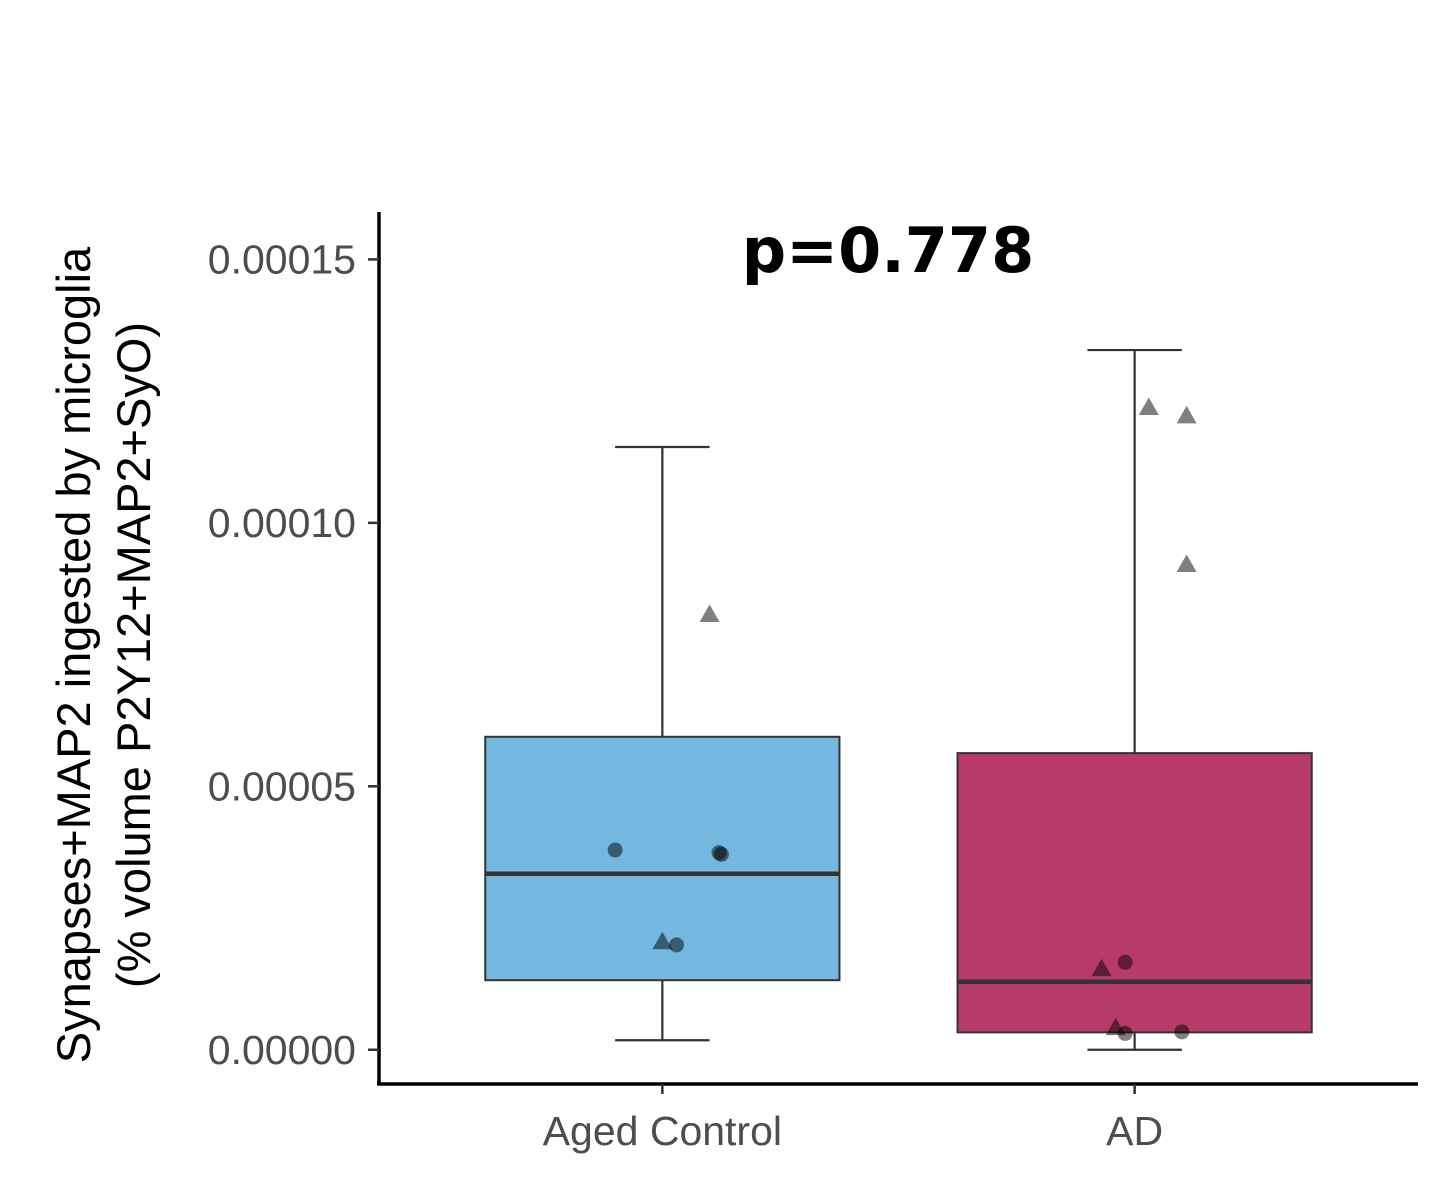 This screenshot has width=1456, height=1177. What do you see at coordinates (888, 250) in the screenshot?
I see `p-value-annotation: p=0.778` at bounding box center [888, 250].